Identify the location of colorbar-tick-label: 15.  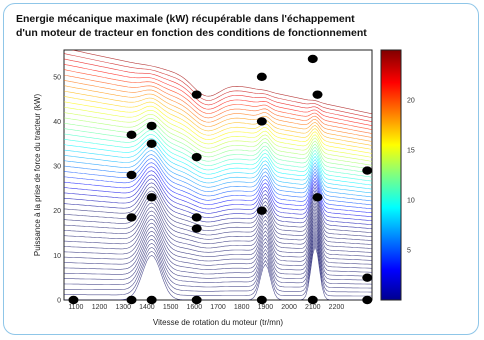
(411, 151).